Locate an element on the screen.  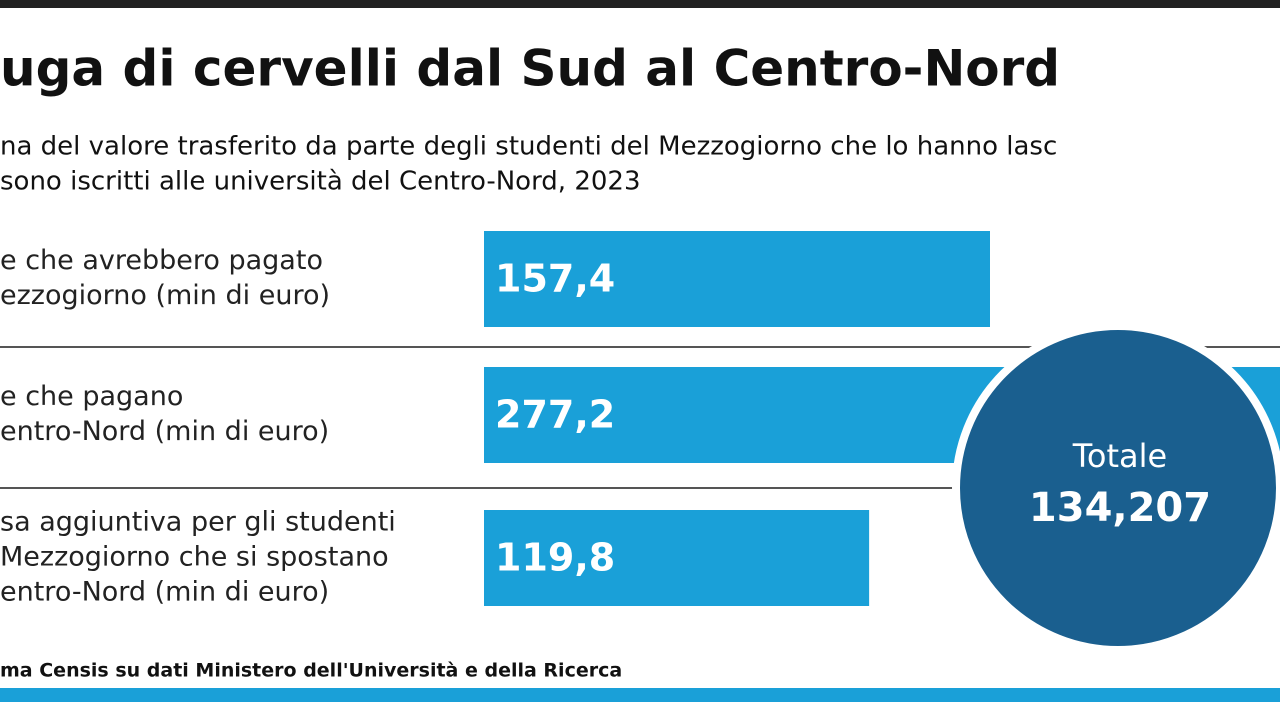
category-label: e che pagano is located at coordinates (91, 396).